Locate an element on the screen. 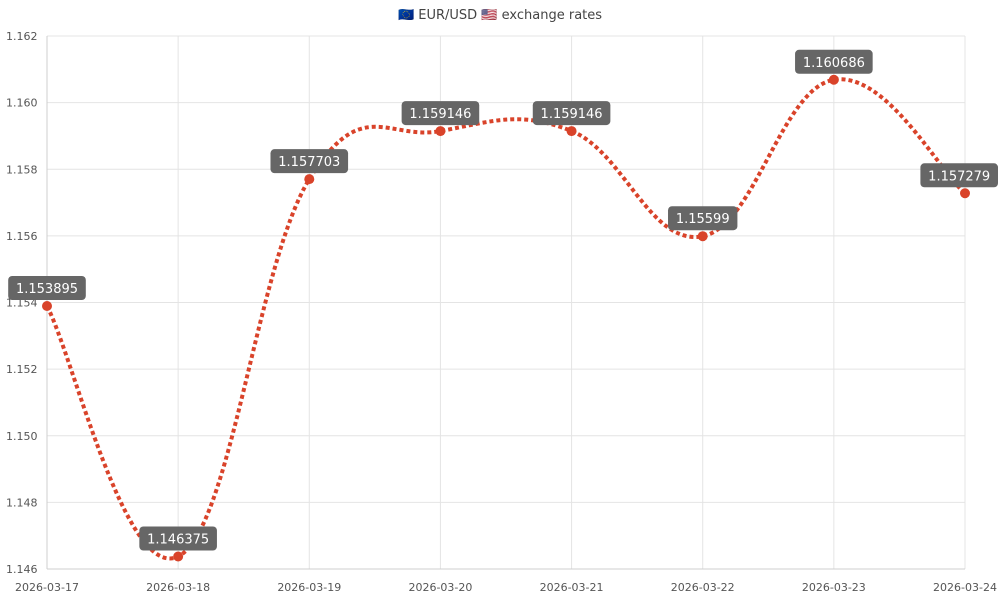  x-tick-label: 2026-03-22 is located at coordinates (703, 587).